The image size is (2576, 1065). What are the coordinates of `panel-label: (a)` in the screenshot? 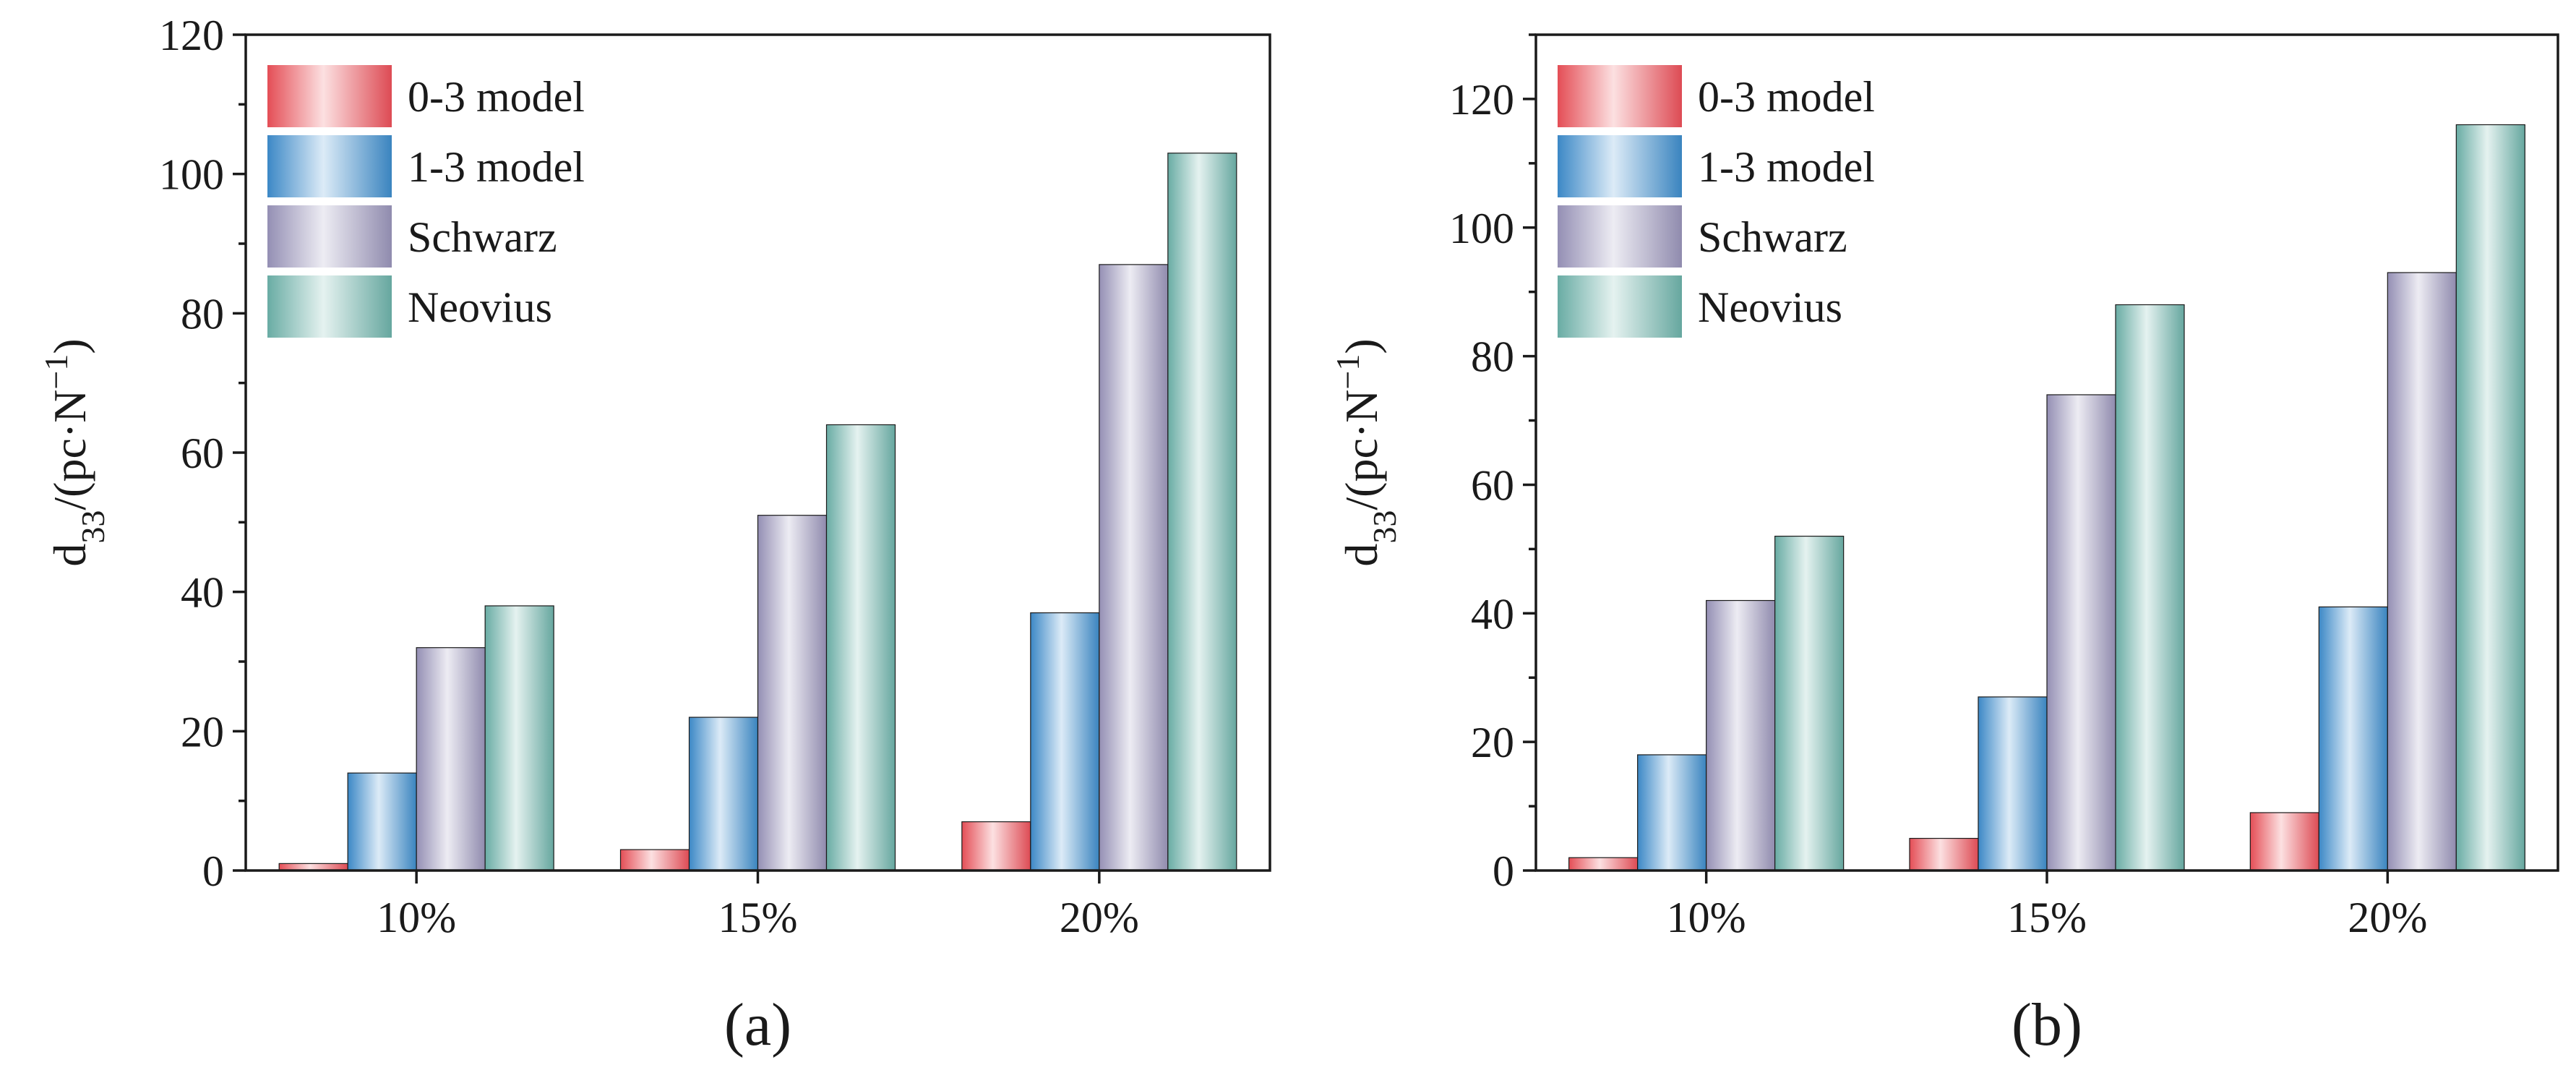 It's located at (758, 1024).